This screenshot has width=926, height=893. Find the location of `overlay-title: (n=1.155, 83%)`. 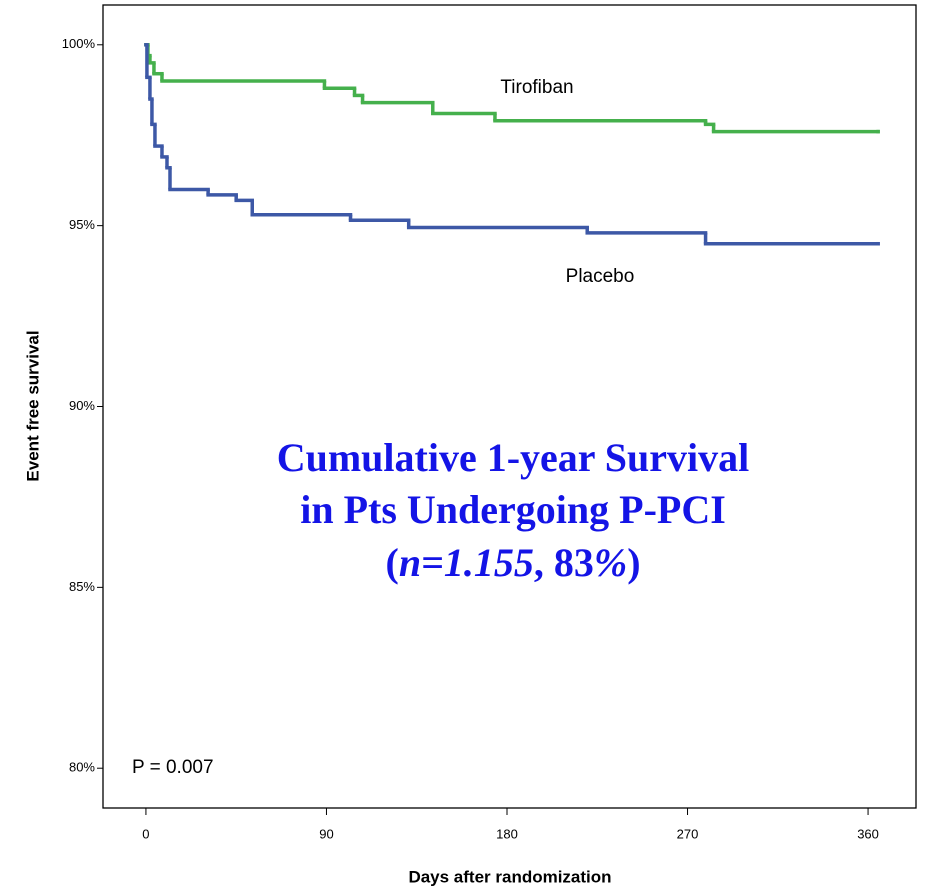

overlay-title: (n=1.155, 83%) is located at coordinates (512, 562).